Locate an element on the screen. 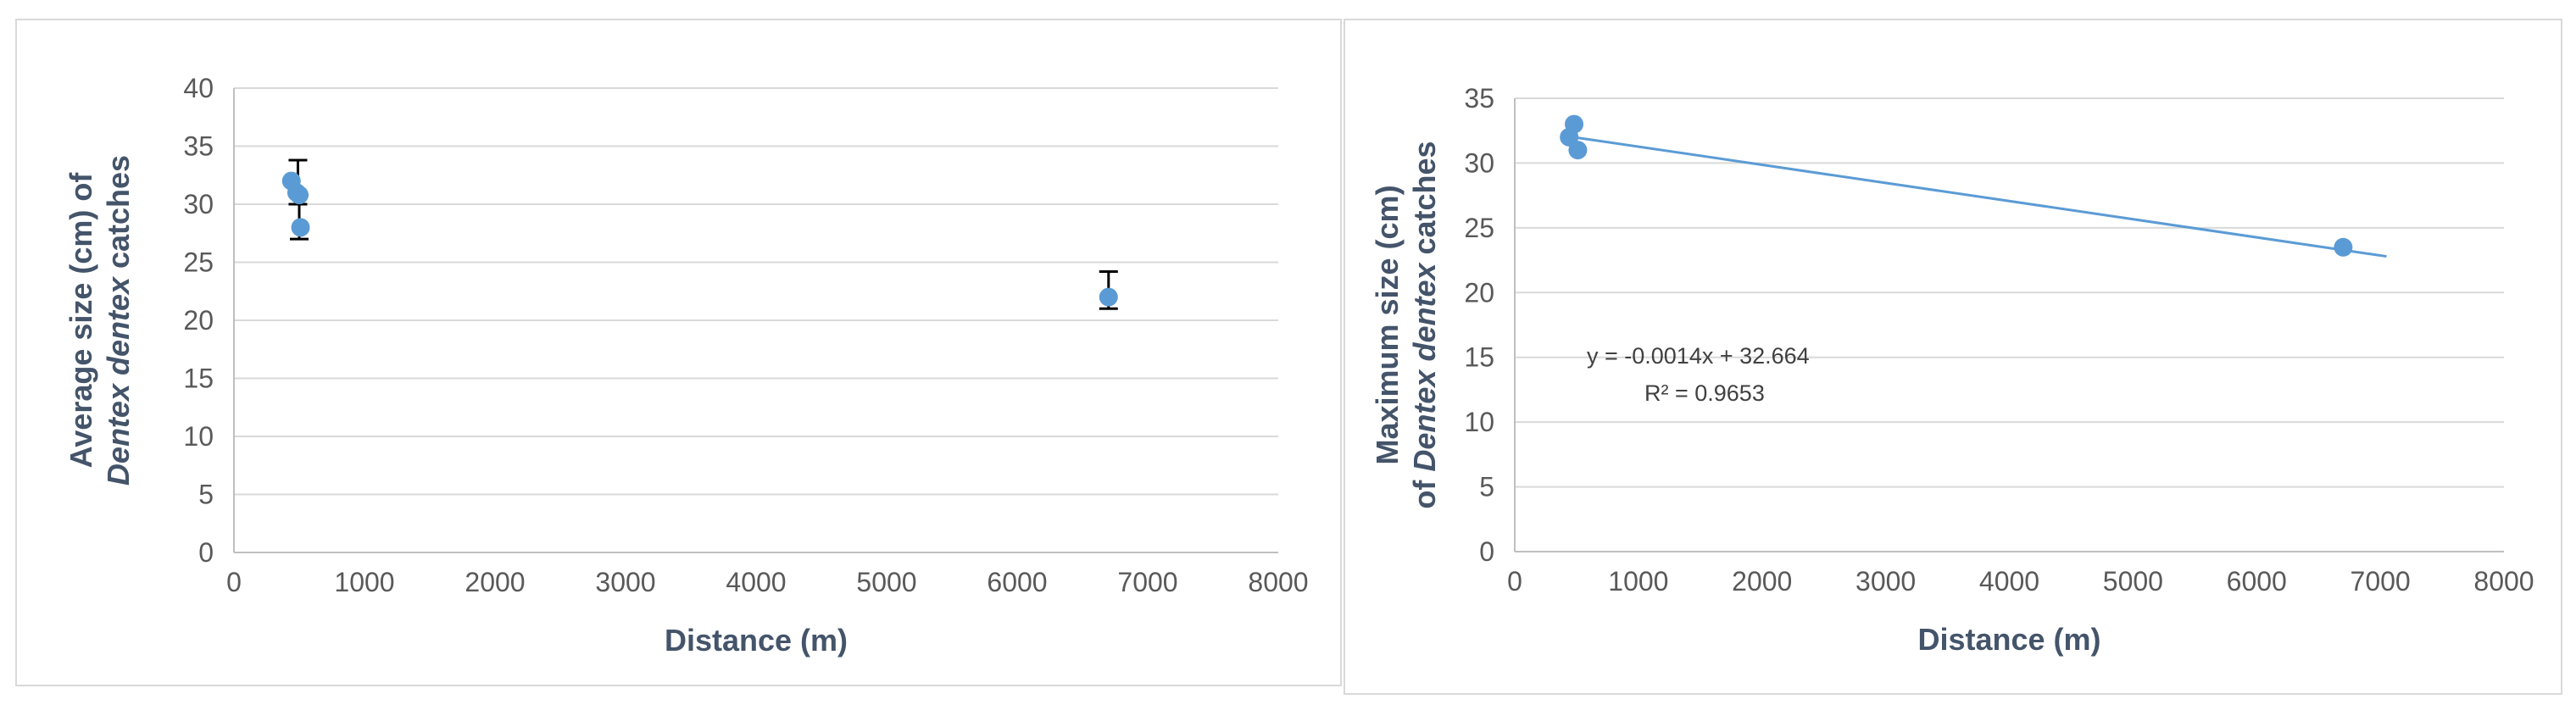  y-axis-label-line1: Maximum size (cm) is located at coordinates (1387, 324).